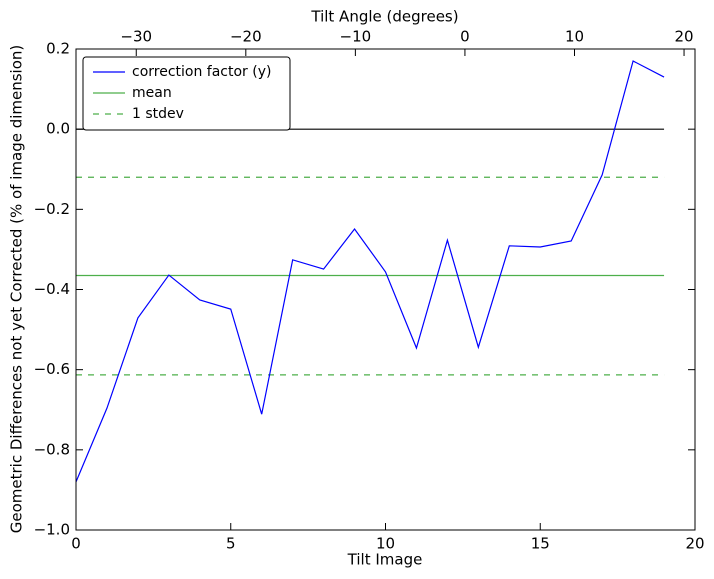  Describe the element at coordinates (385, 560) in the screenshot. I see `x-axis-label: Tilt Image` at that location.